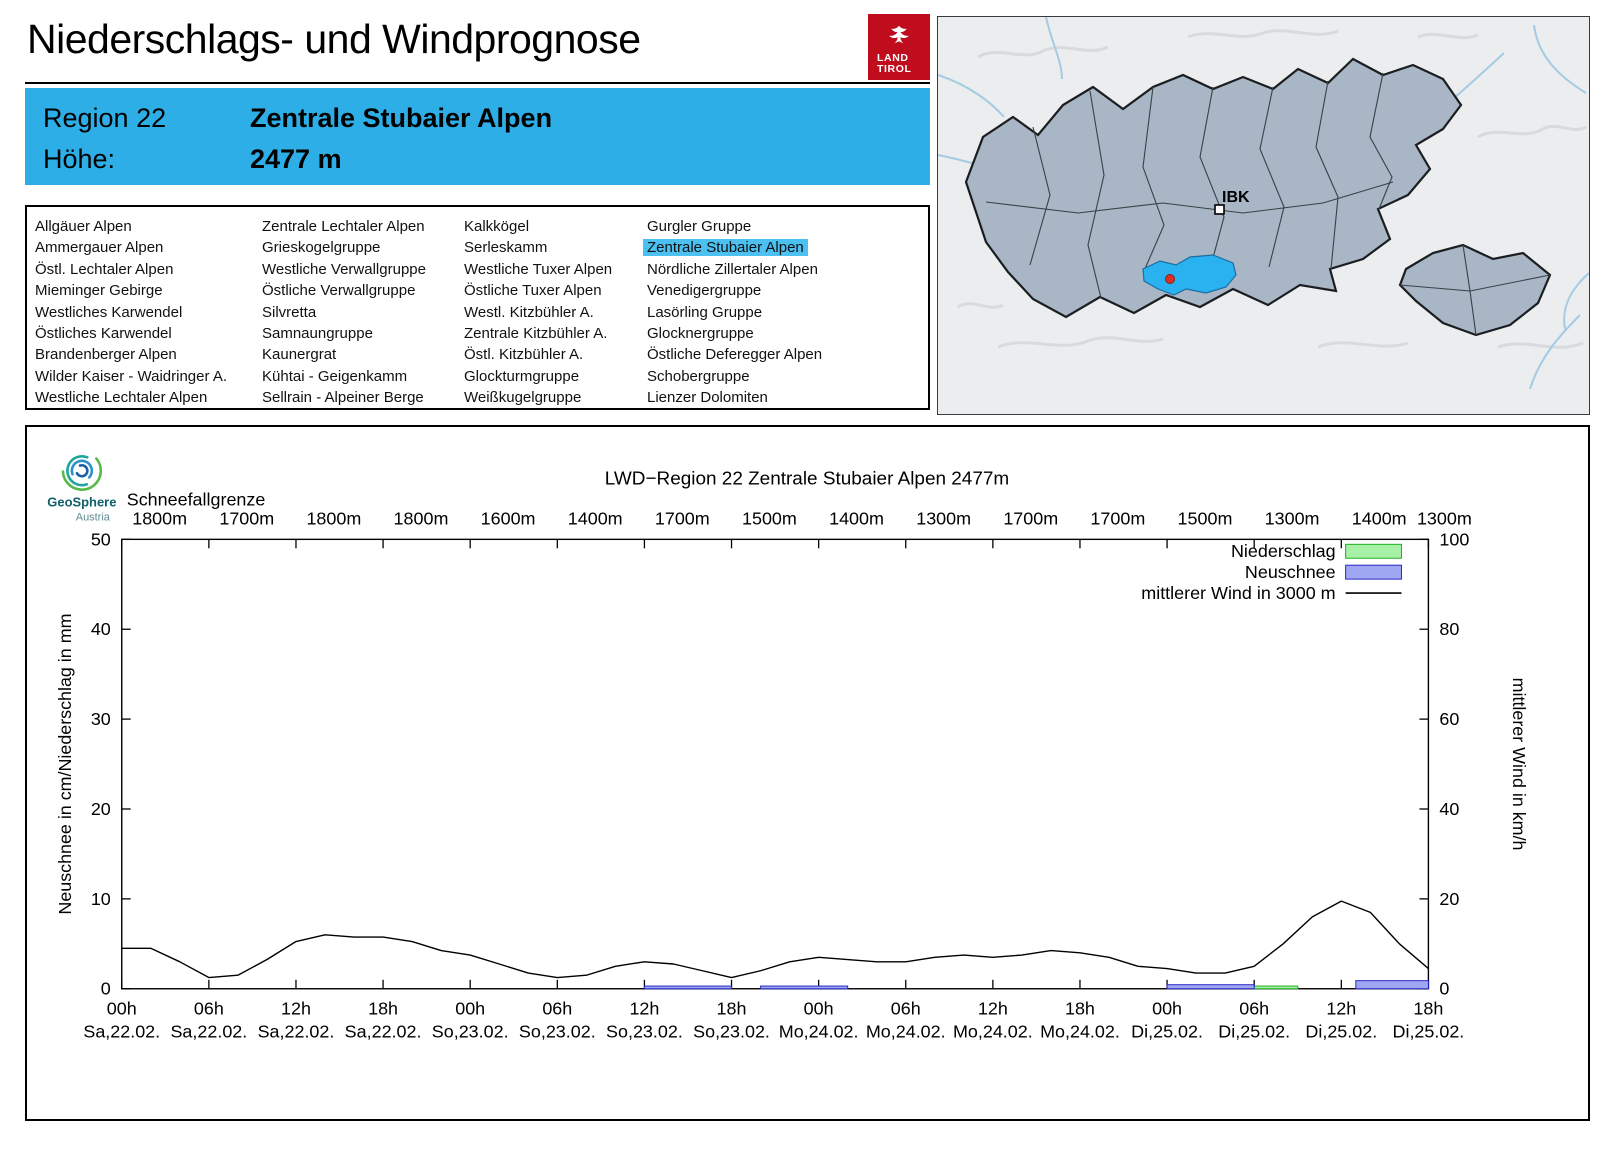 The width and height of the screenshot is (1600, 1153). I want to click on svg-text: Niederschlag, so click(1283, 551).